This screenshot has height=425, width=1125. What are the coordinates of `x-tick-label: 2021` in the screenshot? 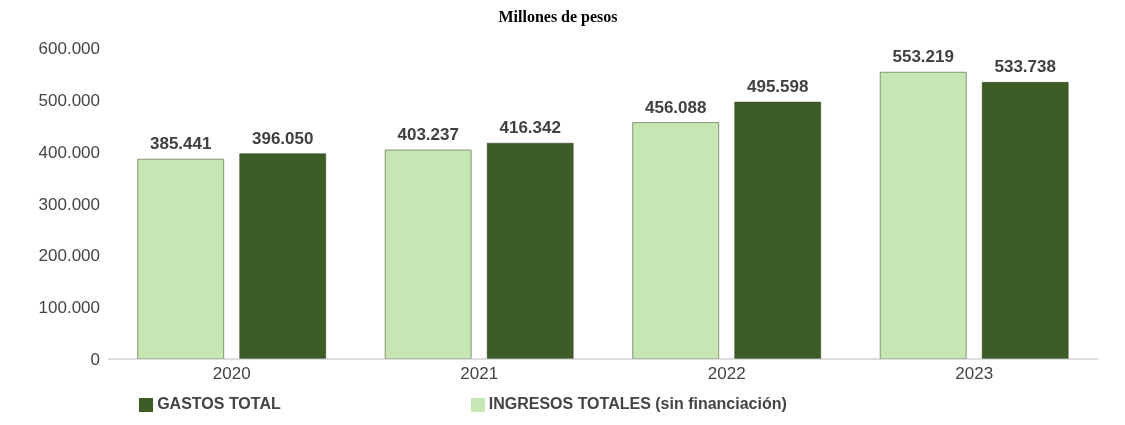 It's located at (479, 374).